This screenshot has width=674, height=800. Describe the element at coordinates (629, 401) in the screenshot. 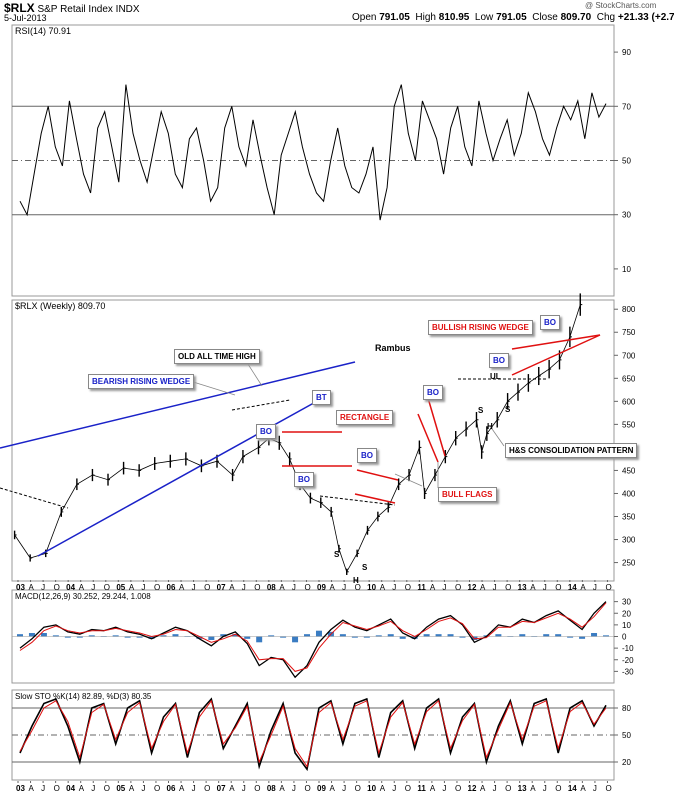

I see `price-y-tick-label: 600` at that location.